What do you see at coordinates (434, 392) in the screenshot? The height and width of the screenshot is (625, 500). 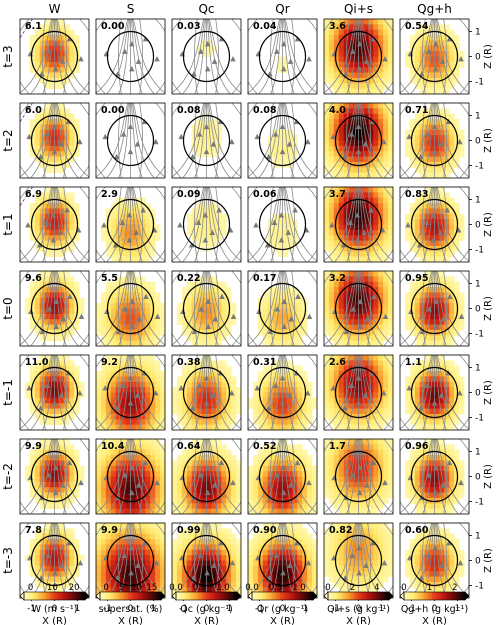 I see `panel: 1.1` at bounding box center [434, 392].